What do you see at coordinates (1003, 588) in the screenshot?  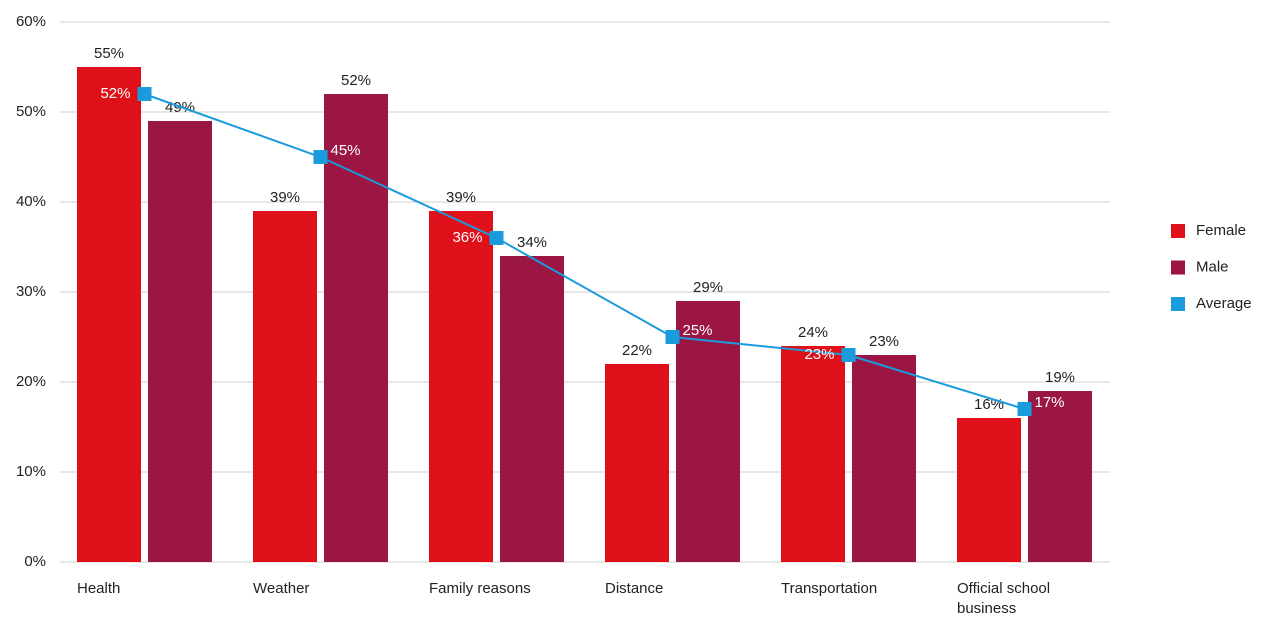 I see `x-tick-label-line: Official school` at bounding box center [1003, 588].